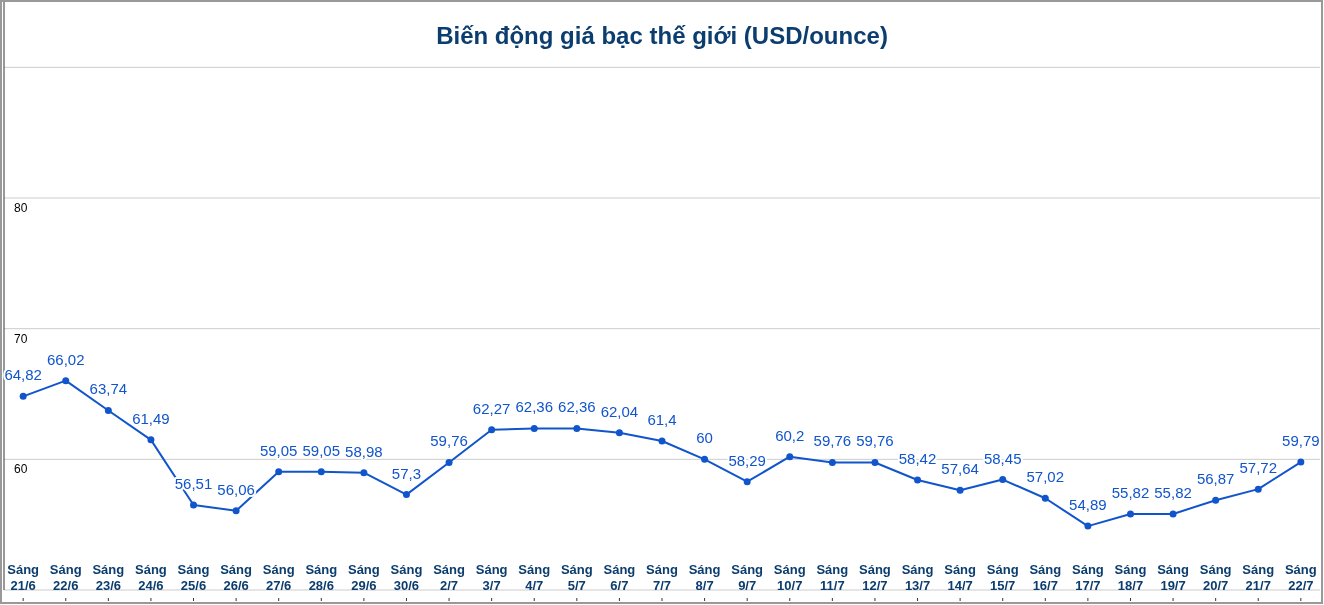  Describe the element at coordinates (662, 35) in the screenshot. I see `text: Biến động giá bạc thế giới (USD/ounce)` at that location.